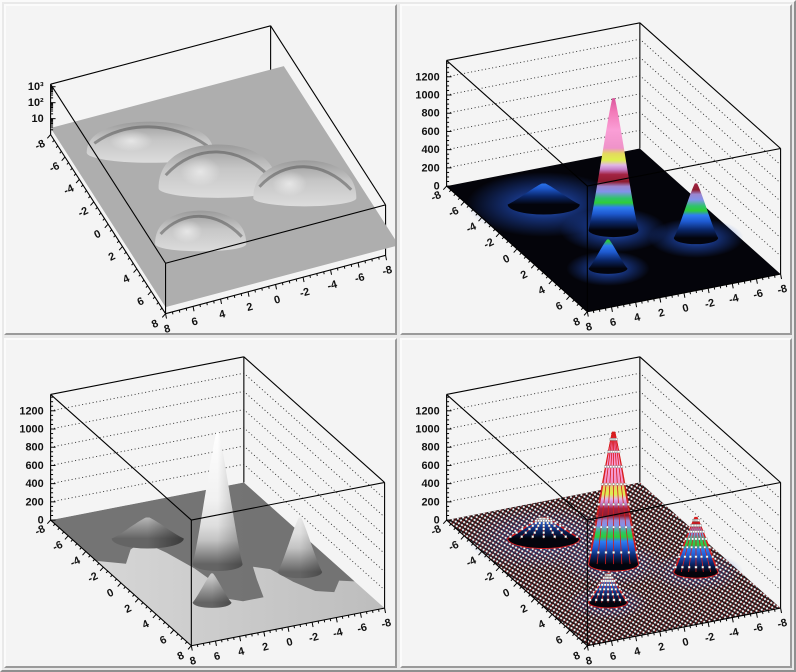 The width and height of the screenshot is (796, 672). What do you see at coordinates (38, 119) in the screenshot?
I see `svg-text: 10` at bounding box center [38, 119].